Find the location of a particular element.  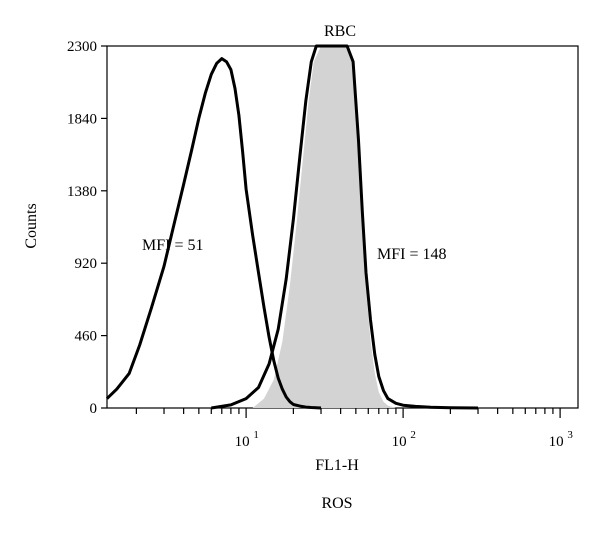

x-tick-exponent: 2 is located at coordinates (413, 435).